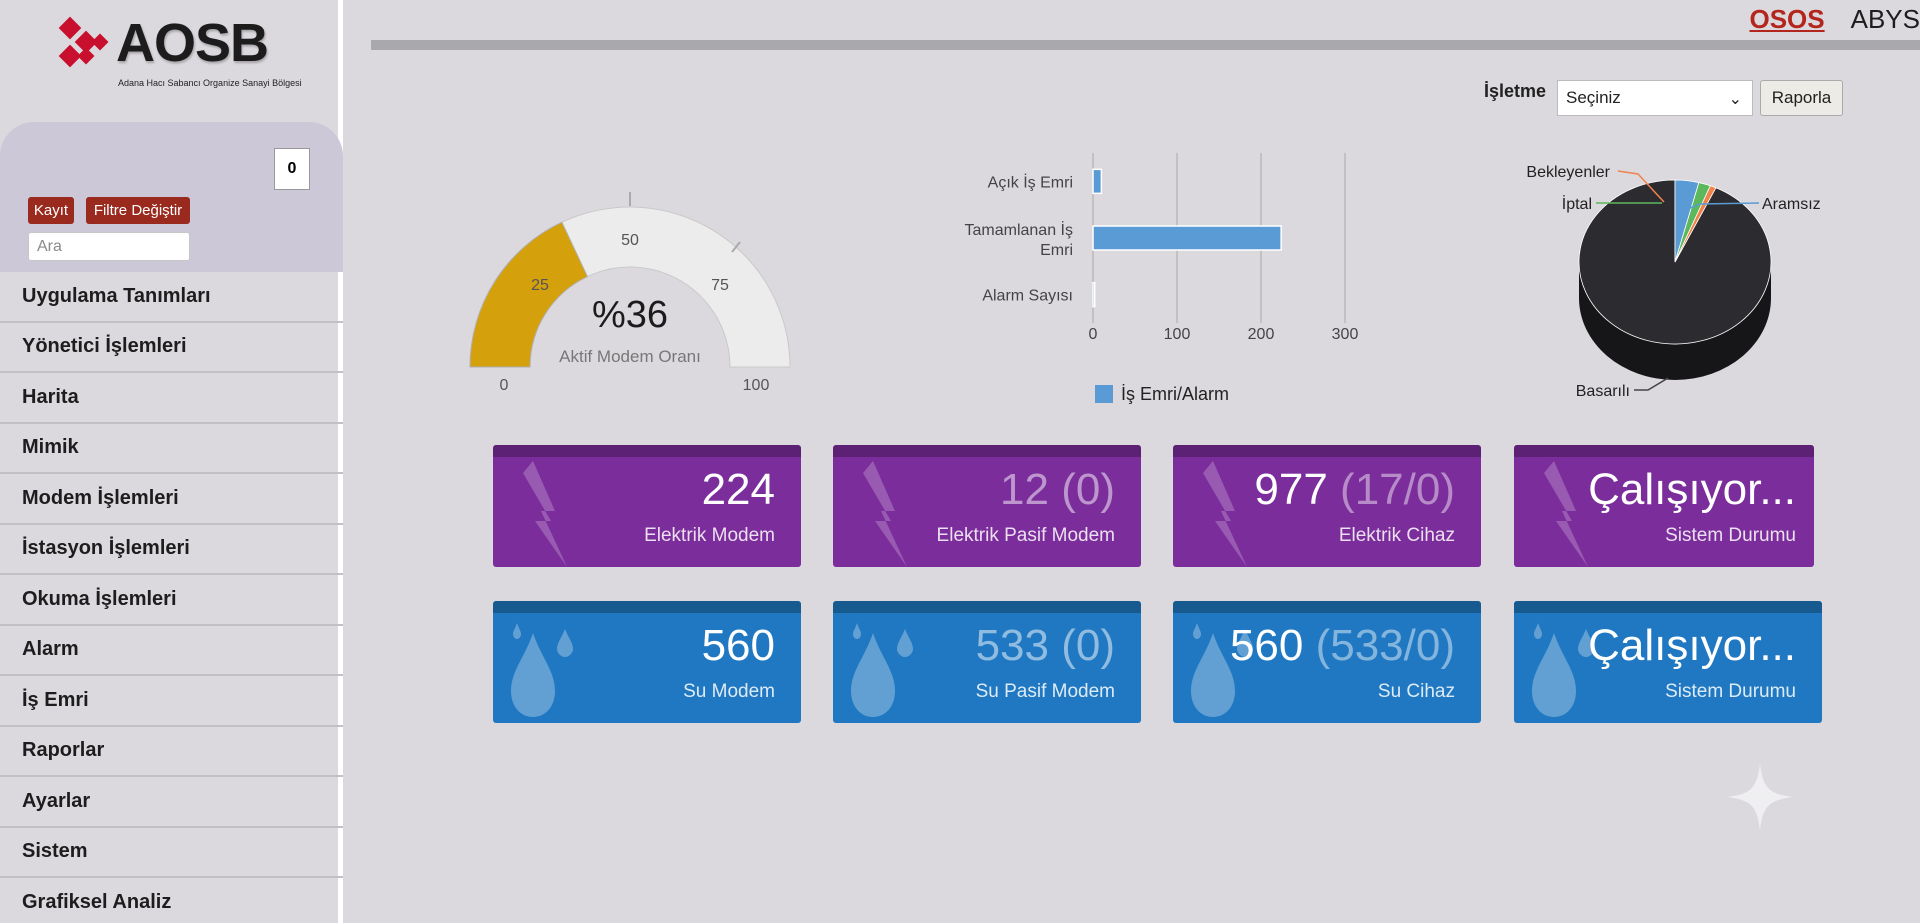 The width and height of the screenshot is (1920, 923). What do you see at coordinates (504, 385) in the screenshot?
I see `gauge-tick-label: 0` at bounding box center [504, 385].